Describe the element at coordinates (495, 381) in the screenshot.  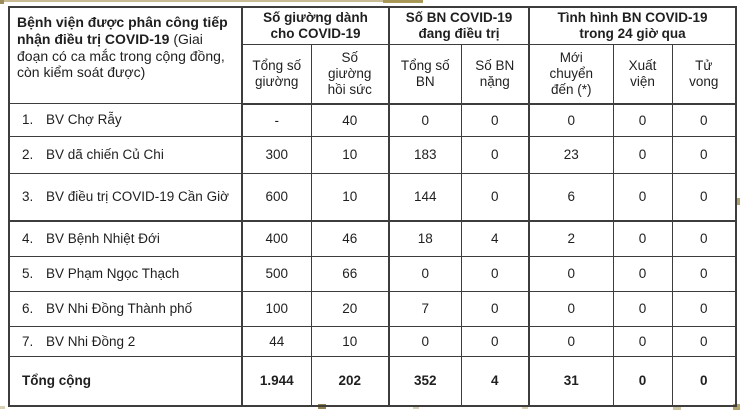
I see `total-severe-patients: 4` at that location.